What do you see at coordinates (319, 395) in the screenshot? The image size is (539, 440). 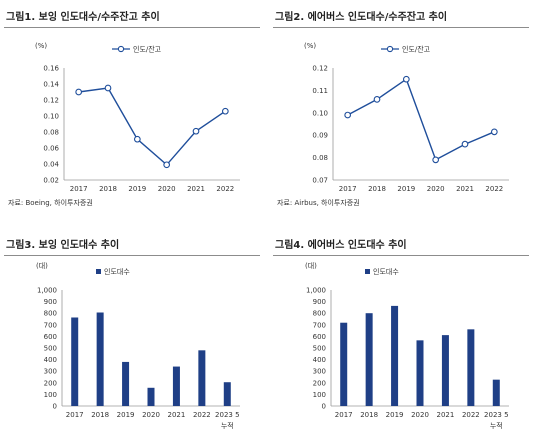 I see `y-tick-label: 100` at bounding box center [319, 395].